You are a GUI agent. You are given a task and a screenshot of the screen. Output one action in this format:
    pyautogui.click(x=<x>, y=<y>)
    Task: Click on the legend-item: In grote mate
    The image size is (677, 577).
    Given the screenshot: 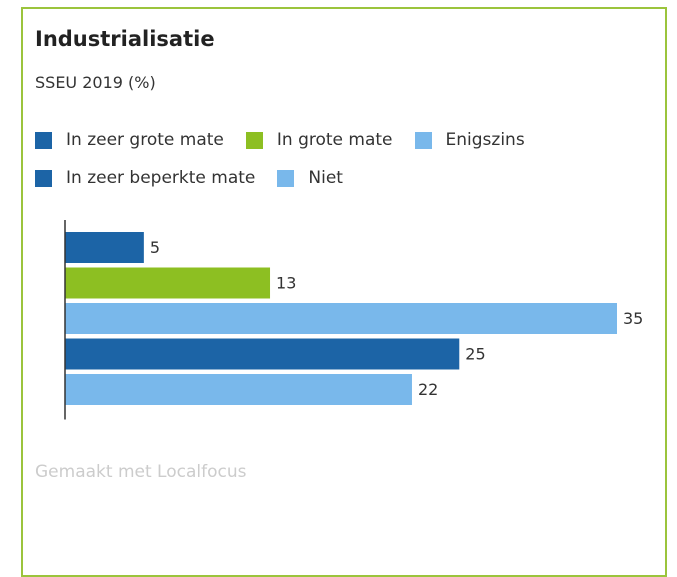 What is the action you would take?
    pyautogui.click(x=319, y=140)
    